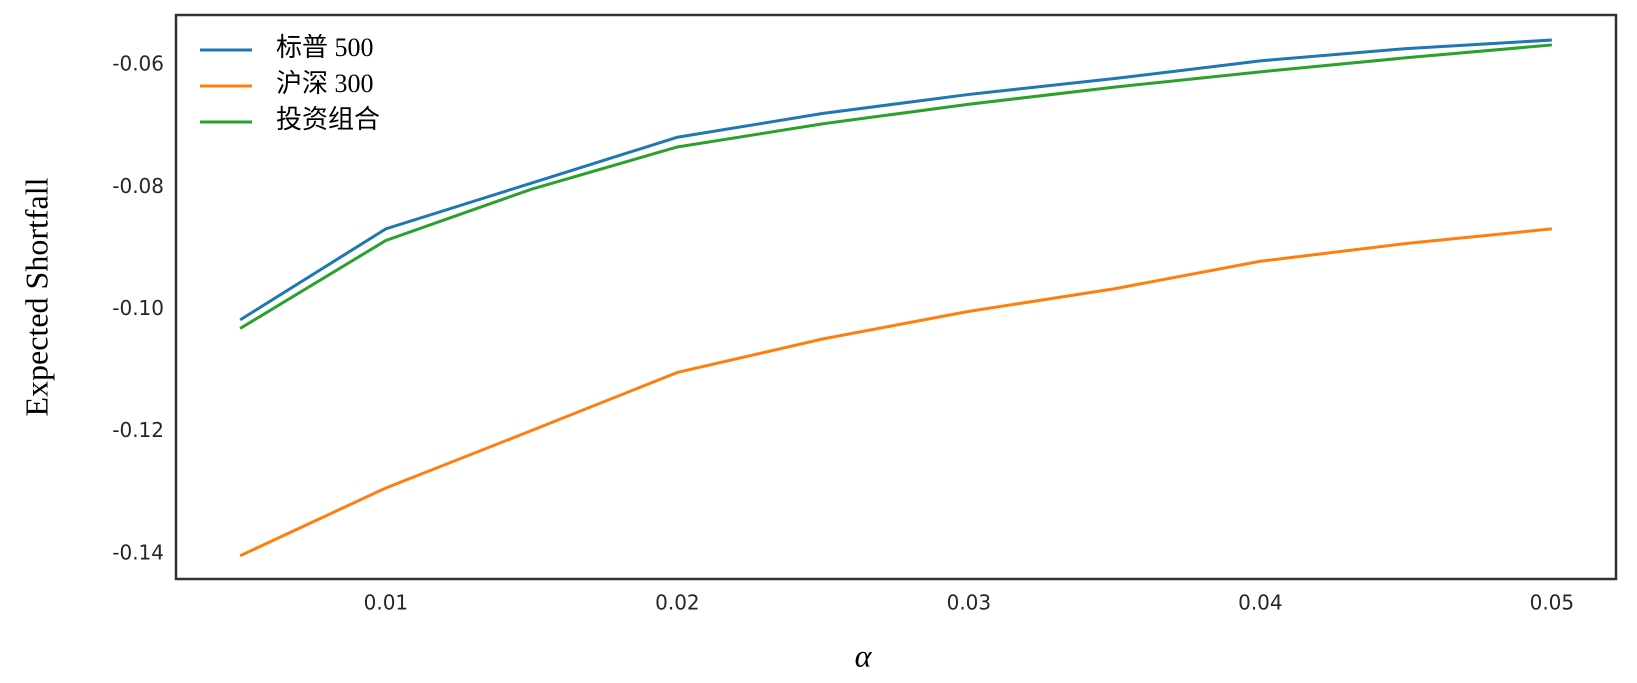  I want to click on legend-label: 沪深 300, so click(325, 83).